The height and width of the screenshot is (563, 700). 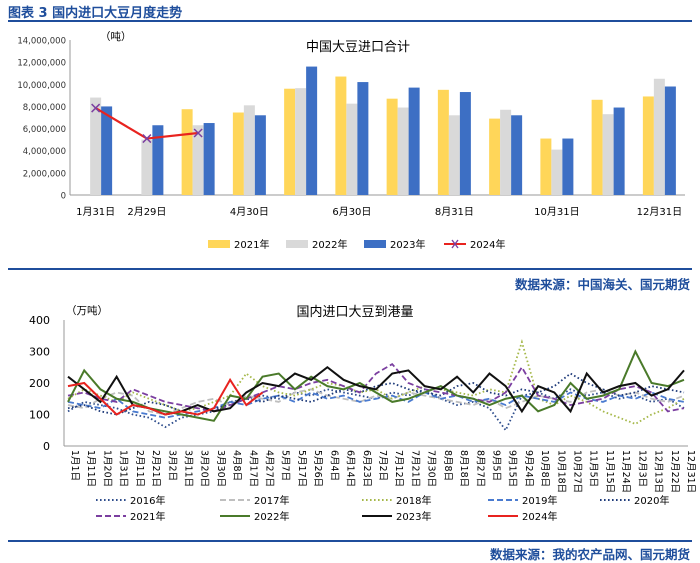 What do you see at coordinates (317, 468) in the screenshot?
I see `x-tick-label: 5月26日` at bounding box center [317, 468].